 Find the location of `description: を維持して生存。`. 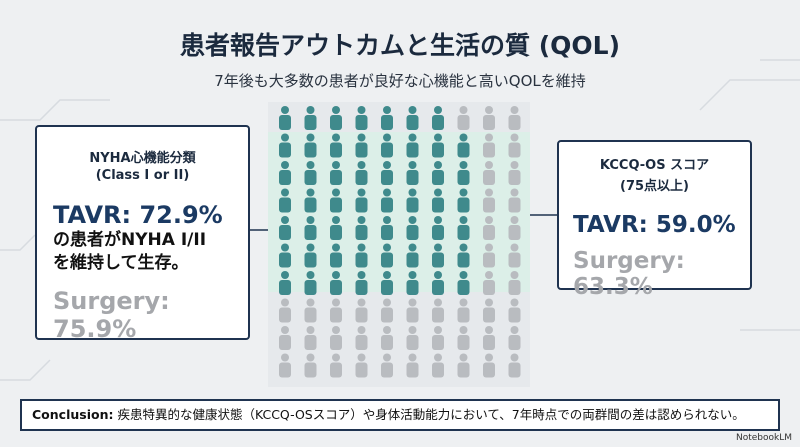

description: を維持して生存。 is located at coordinates (121, 263).